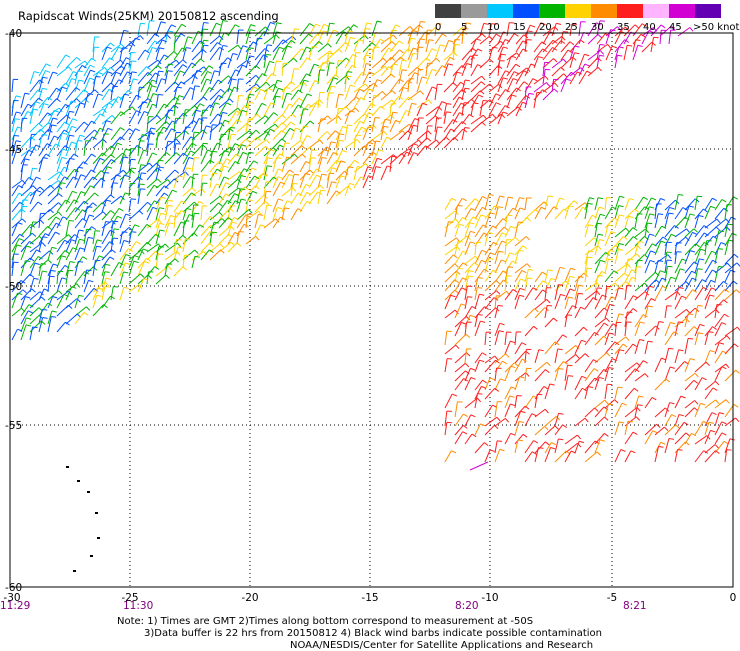 Image resolution: width=740 pixels, height=651 pixels. What do you see at coordinates (489, 598) in the screenshot?
I see `x-tick-label: -10` at bounding box center [489, 598].